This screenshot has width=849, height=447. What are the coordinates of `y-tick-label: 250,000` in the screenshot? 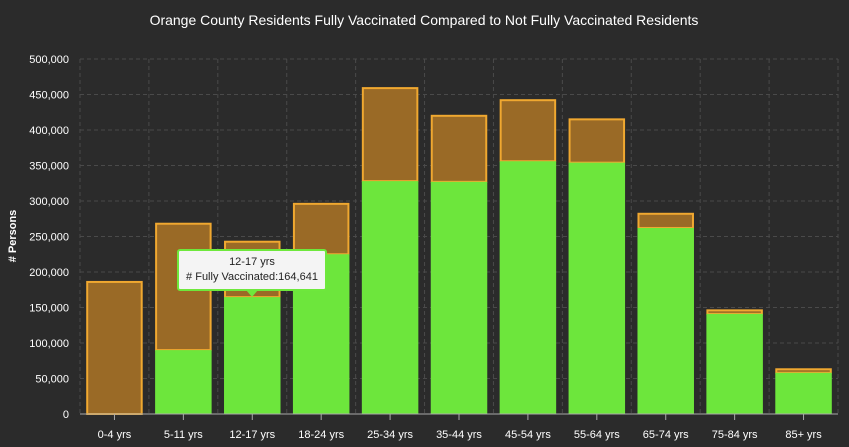 It's located at (49, 238).